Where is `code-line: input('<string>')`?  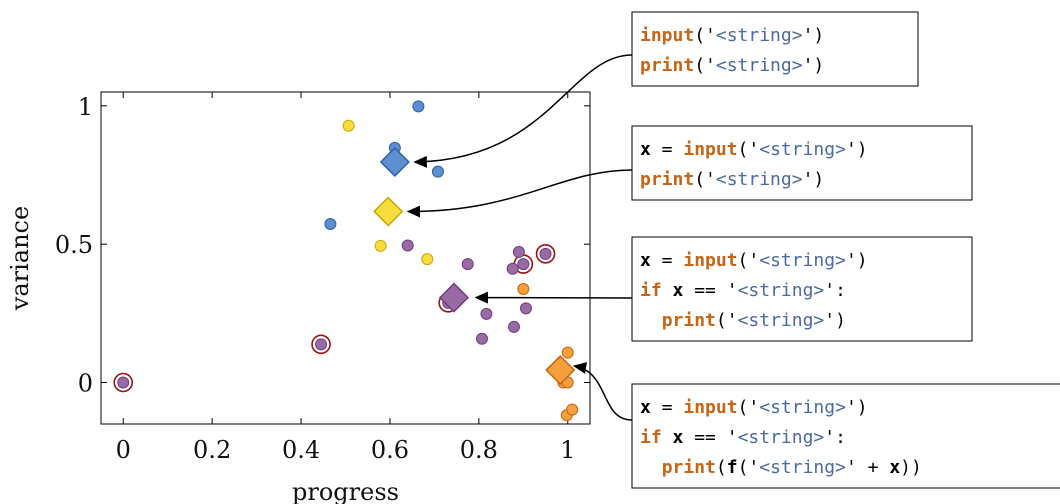
code-line: input('<string>') is located at coordinates (732, 35).